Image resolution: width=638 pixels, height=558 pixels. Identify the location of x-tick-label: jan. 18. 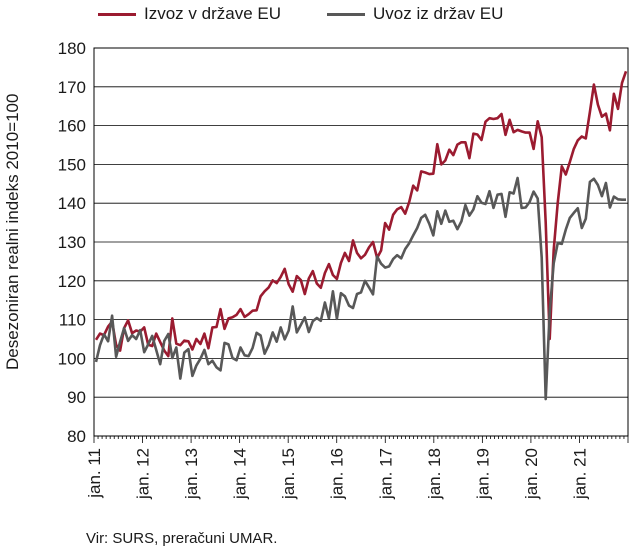
(434, 474).